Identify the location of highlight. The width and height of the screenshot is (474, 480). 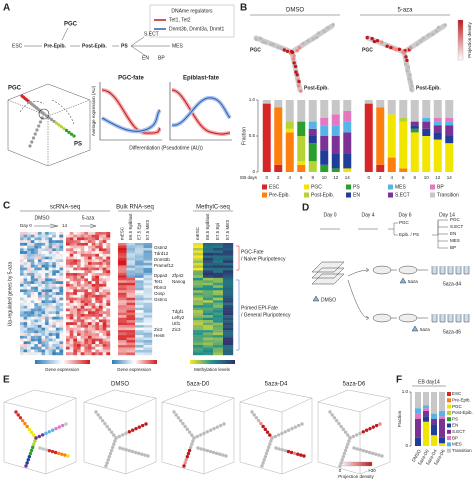
(44, 114).